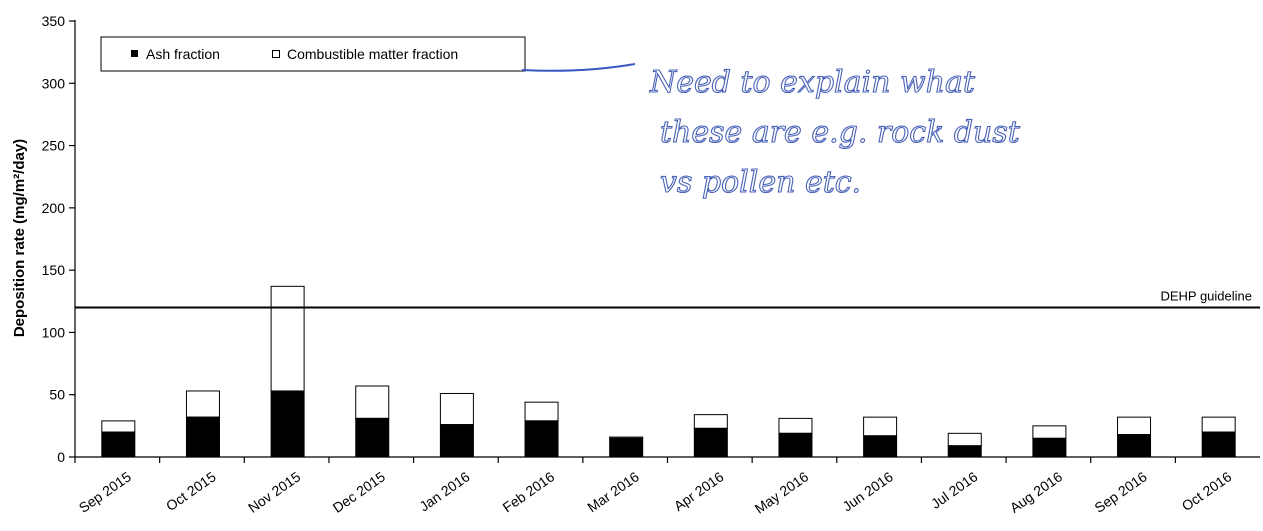 The width and height of the screenshot is (1263, 531). Describe the element at coordinates (760, 182) in the screenshot. I see `annotation-line-3: vs pollen etc.` at that location.